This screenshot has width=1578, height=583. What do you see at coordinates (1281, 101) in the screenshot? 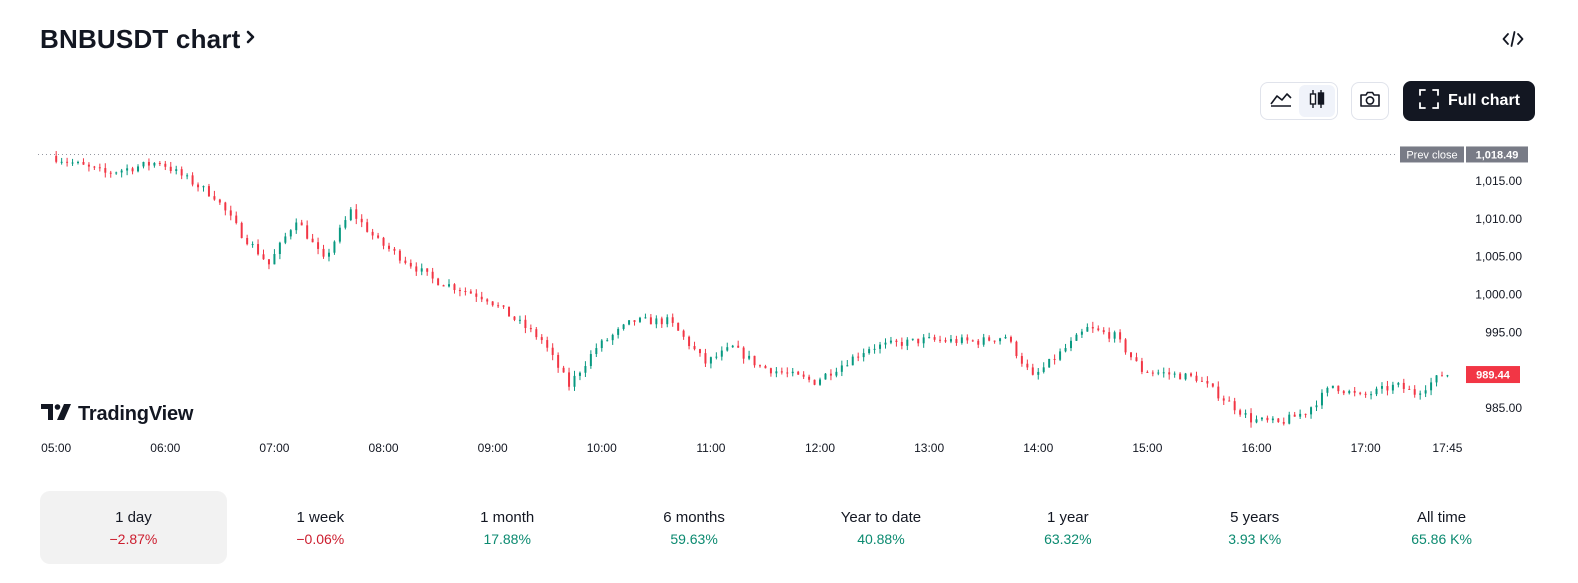
I see `line-chart-button` at bounding box center [1281, 101].